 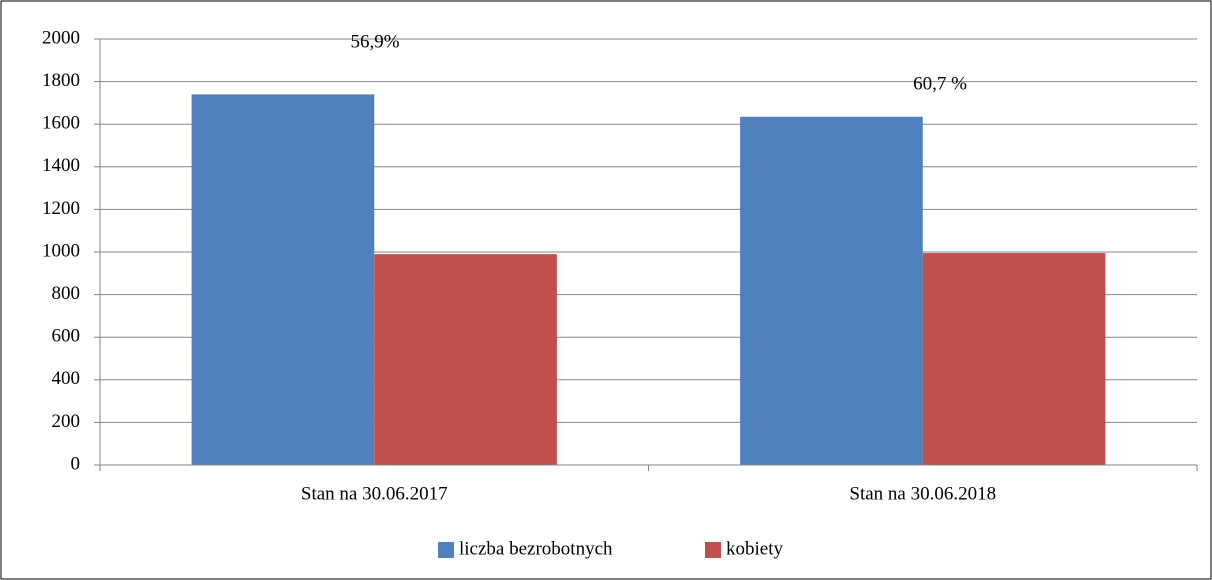 I want to click on legend-label: kobiety, so click(x=754, y=548).